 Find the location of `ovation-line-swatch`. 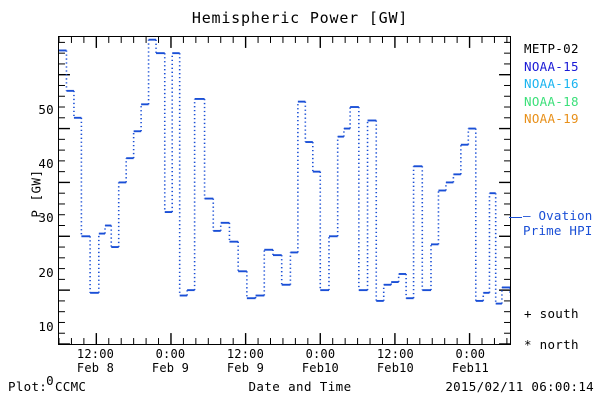

ovation-line-swatch is located at coordinates (515, 217).